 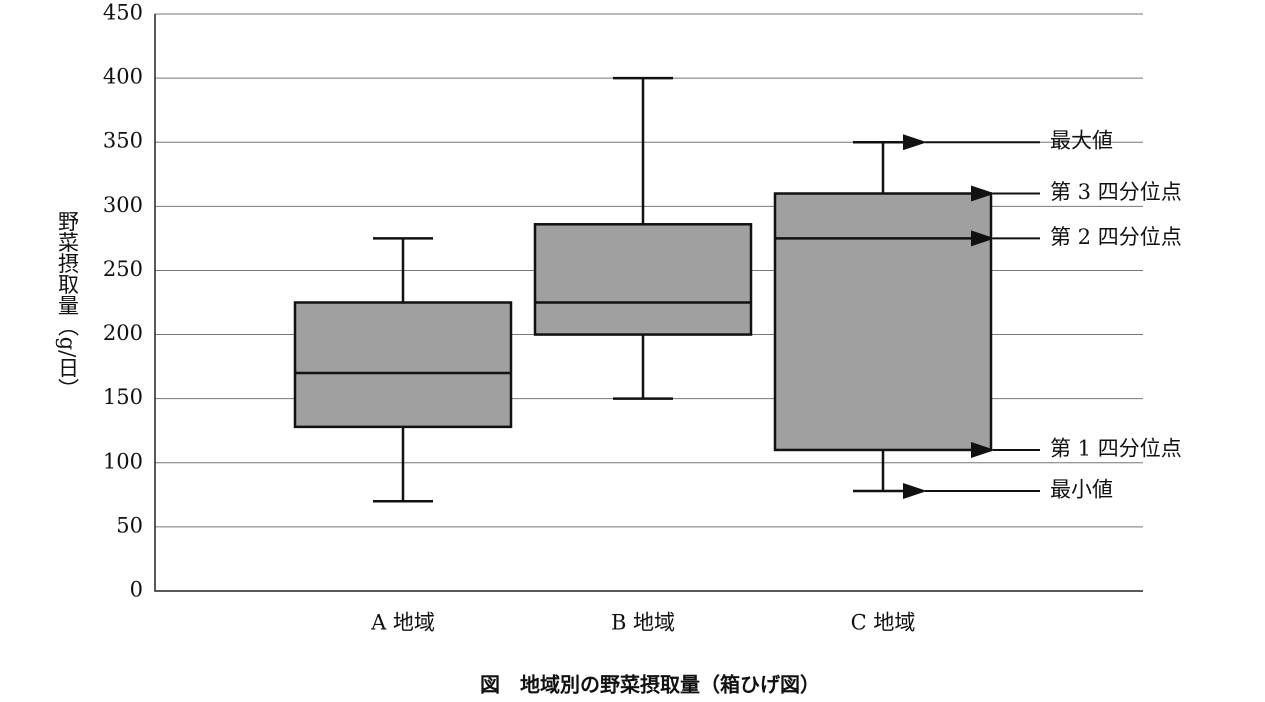 What do you see at coordinates (123, 77) in the screenshot?
I see `y-tick-label: 400` at bounding box center [123, 77].